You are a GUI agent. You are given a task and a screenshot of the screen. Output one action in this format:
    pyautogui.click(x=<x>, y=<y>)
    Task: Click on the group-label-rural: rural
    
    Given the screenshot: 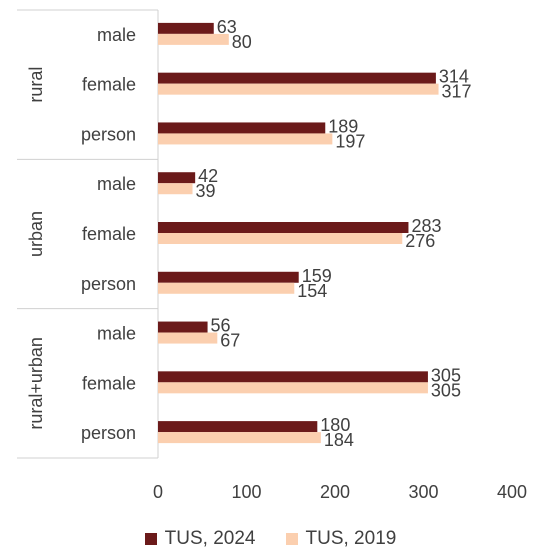 What is the action you would take?
    pyautogui.click(x=36, y=85)
    